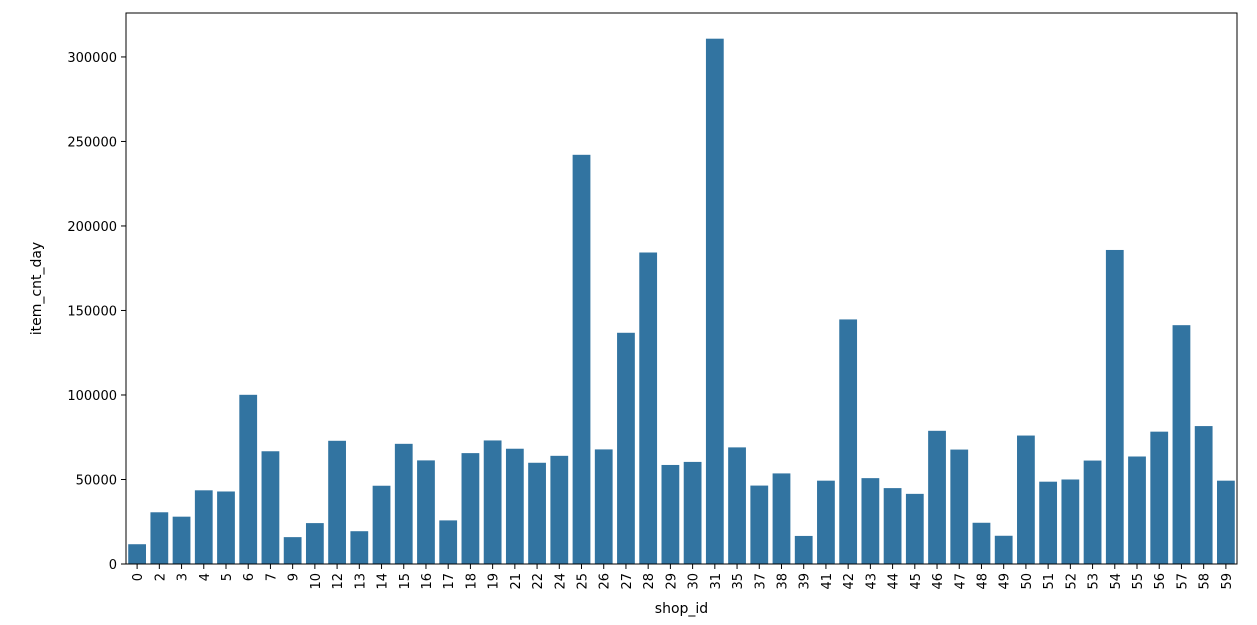  Describe the element at coordinates (294, 577) in the screenshot. I see `x-tick-label: 9` at that location.